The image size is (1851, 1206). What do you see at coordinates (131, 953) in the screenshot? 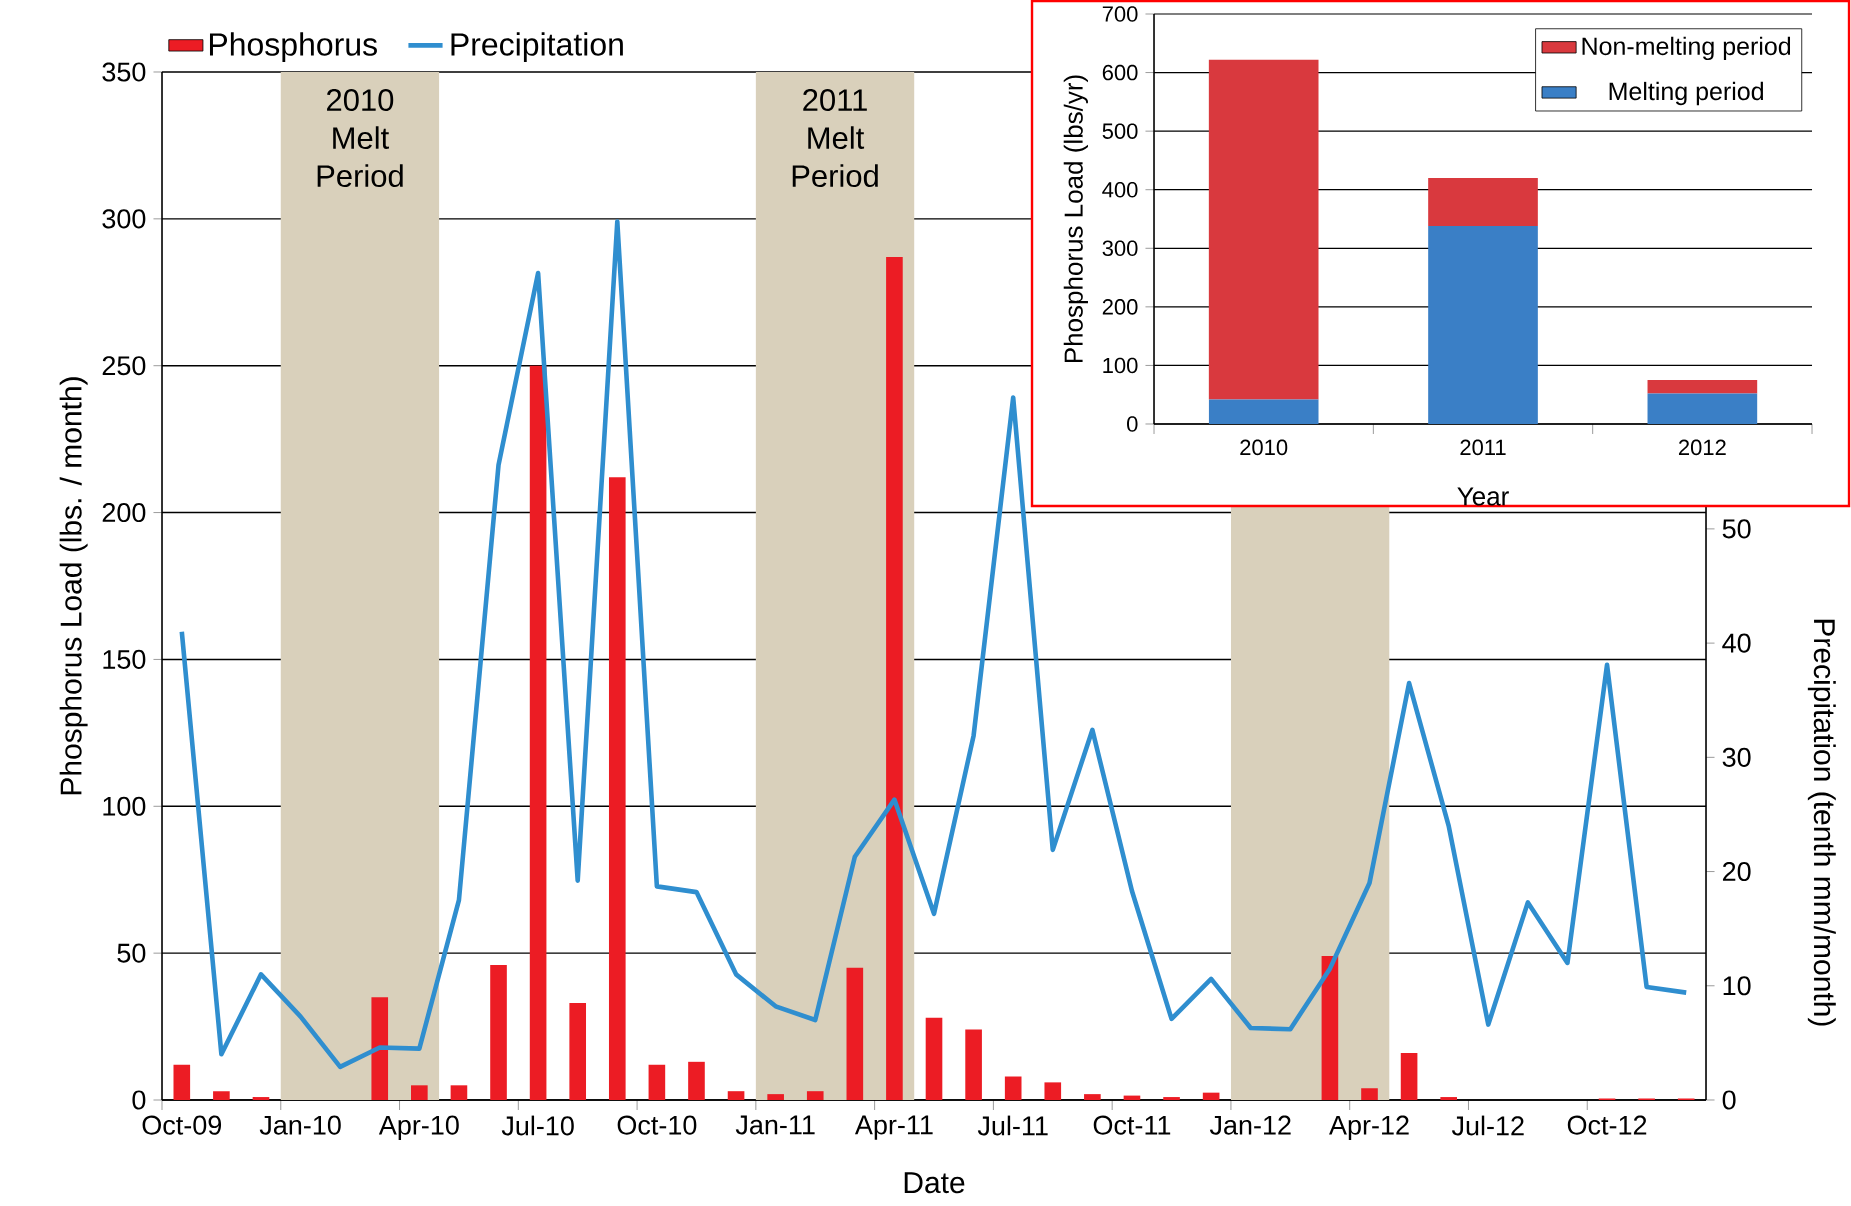
I see `y-tick-label: 50` at bounding box center [131, 953].